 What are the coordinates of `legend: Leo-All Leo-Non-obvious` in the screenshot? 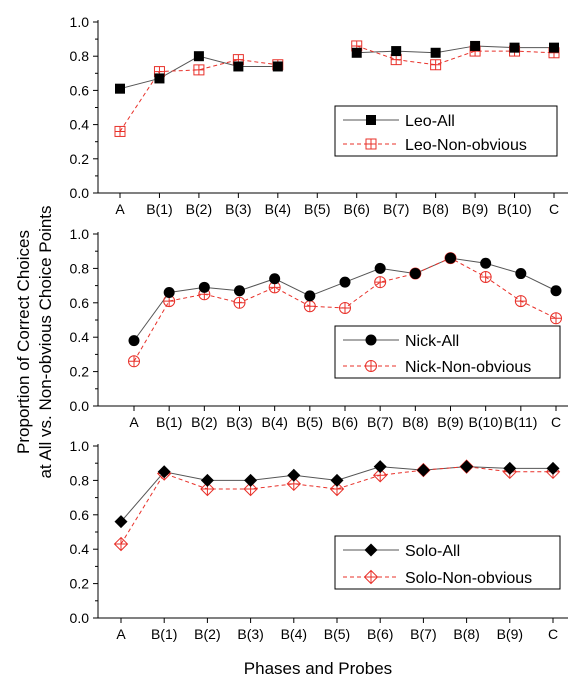 It's located at (446, 131).